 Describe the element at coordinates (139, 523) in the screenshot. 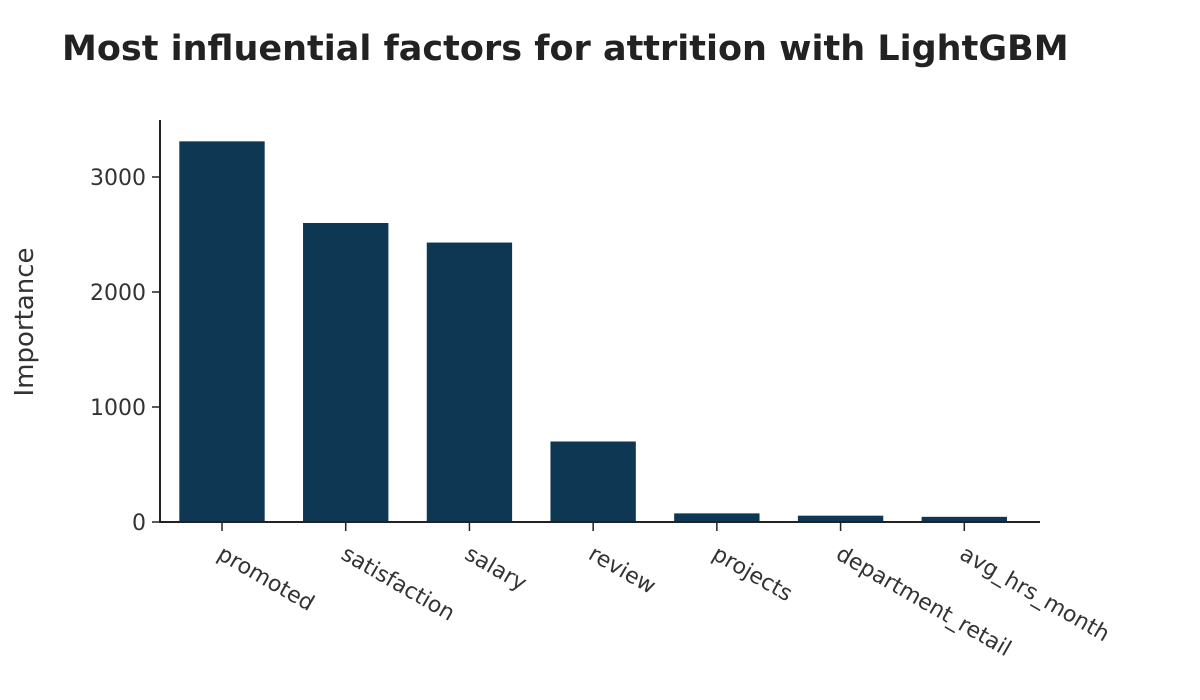

I see `y-tick-label: 0` at that location.